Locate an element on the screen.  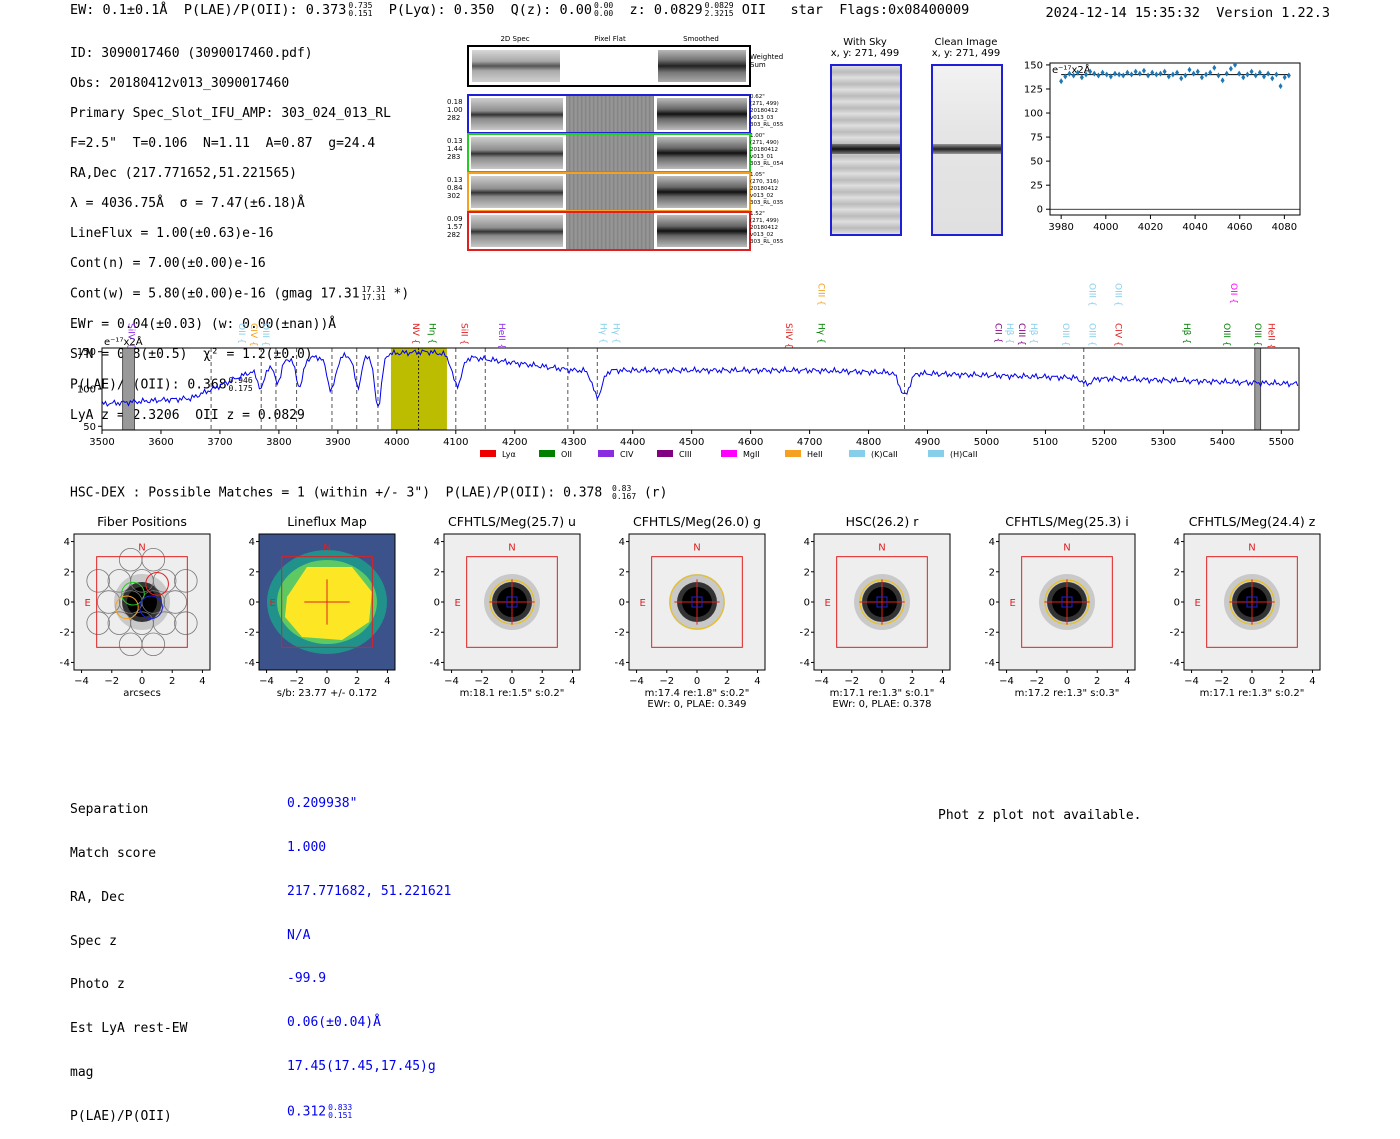
cutout-right-3: v013_01 is located at coordinates (762, 157).